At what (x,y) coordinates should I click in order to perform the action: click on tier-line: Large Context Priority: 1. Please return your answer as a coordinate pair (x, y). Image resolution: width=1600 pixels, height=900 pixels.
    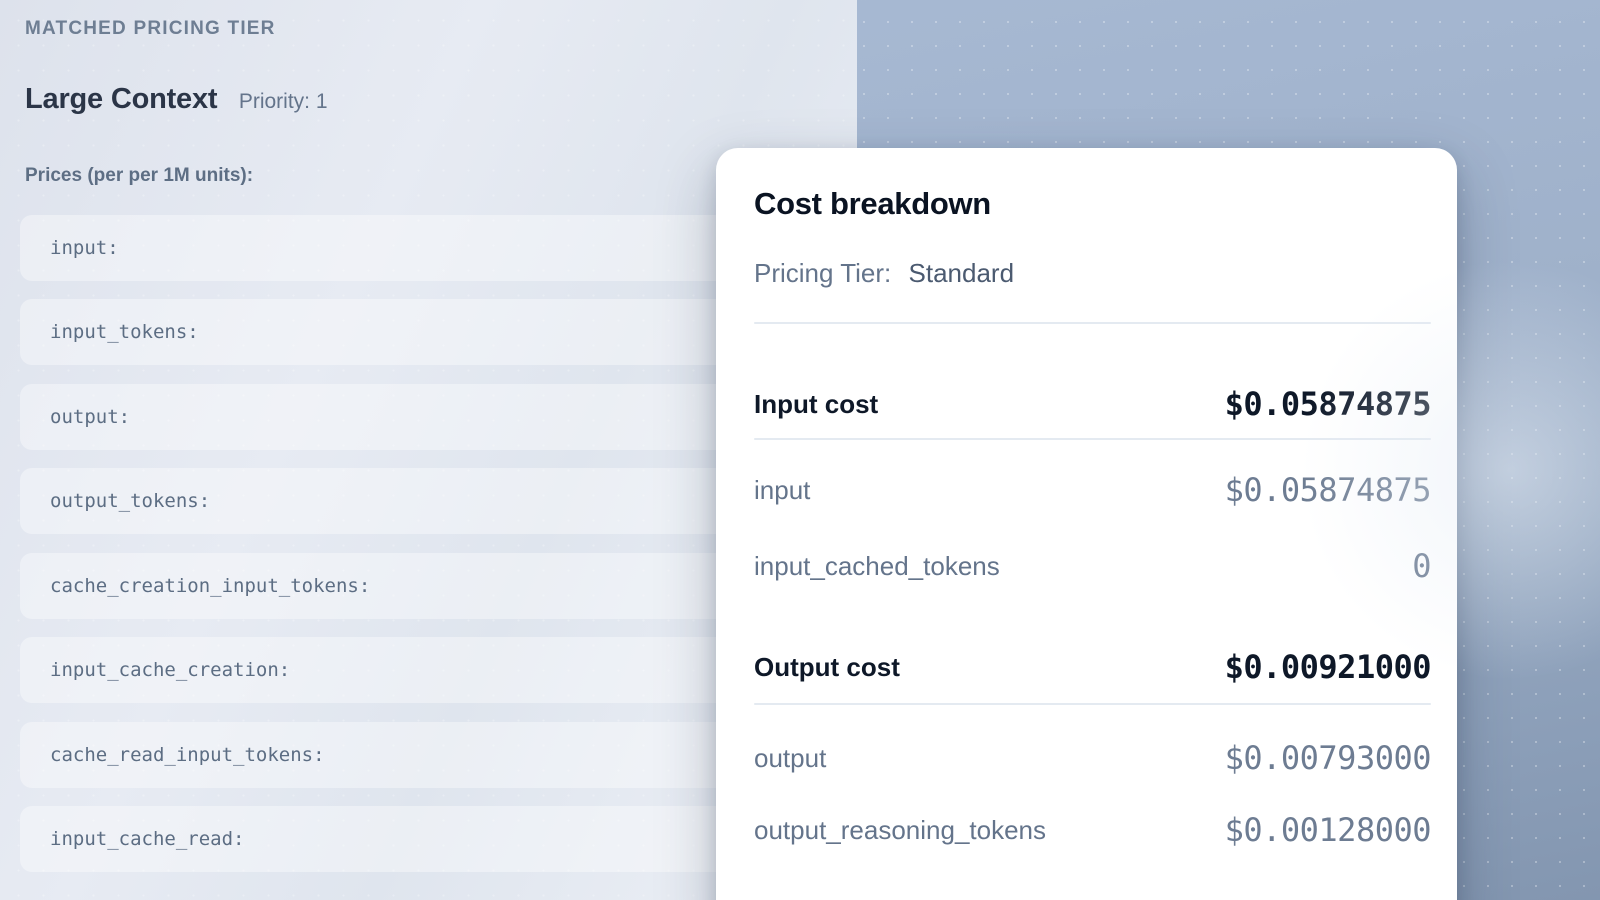
    Looking at the image, I should click on (176, 99).